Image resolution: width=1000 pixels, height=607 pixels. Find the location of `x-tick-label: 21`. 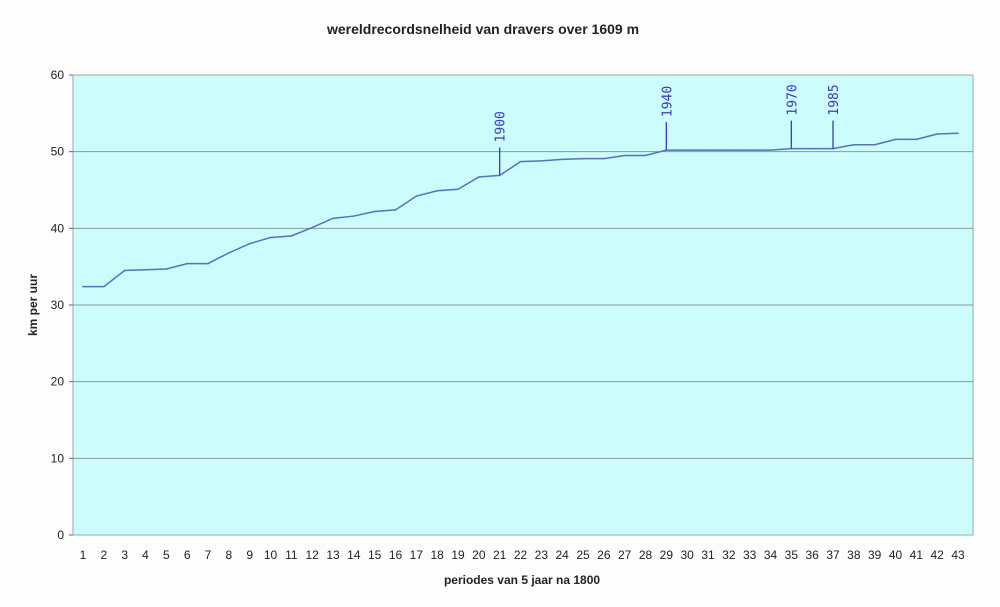

x-tick-label: 21 is located at coordinates (500, 555).